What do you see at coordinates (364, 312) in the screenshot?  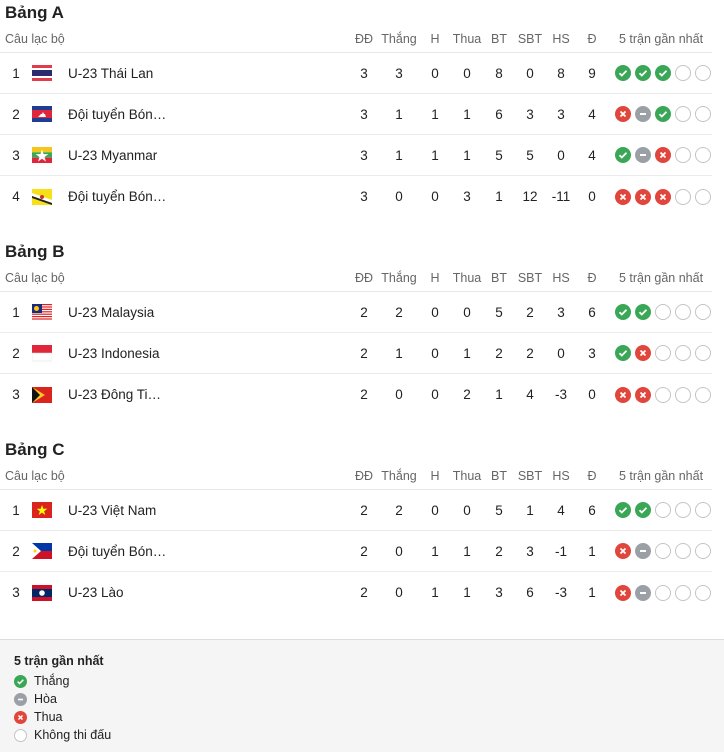 I see `played-value: 2` at bounding box center [364, 312].